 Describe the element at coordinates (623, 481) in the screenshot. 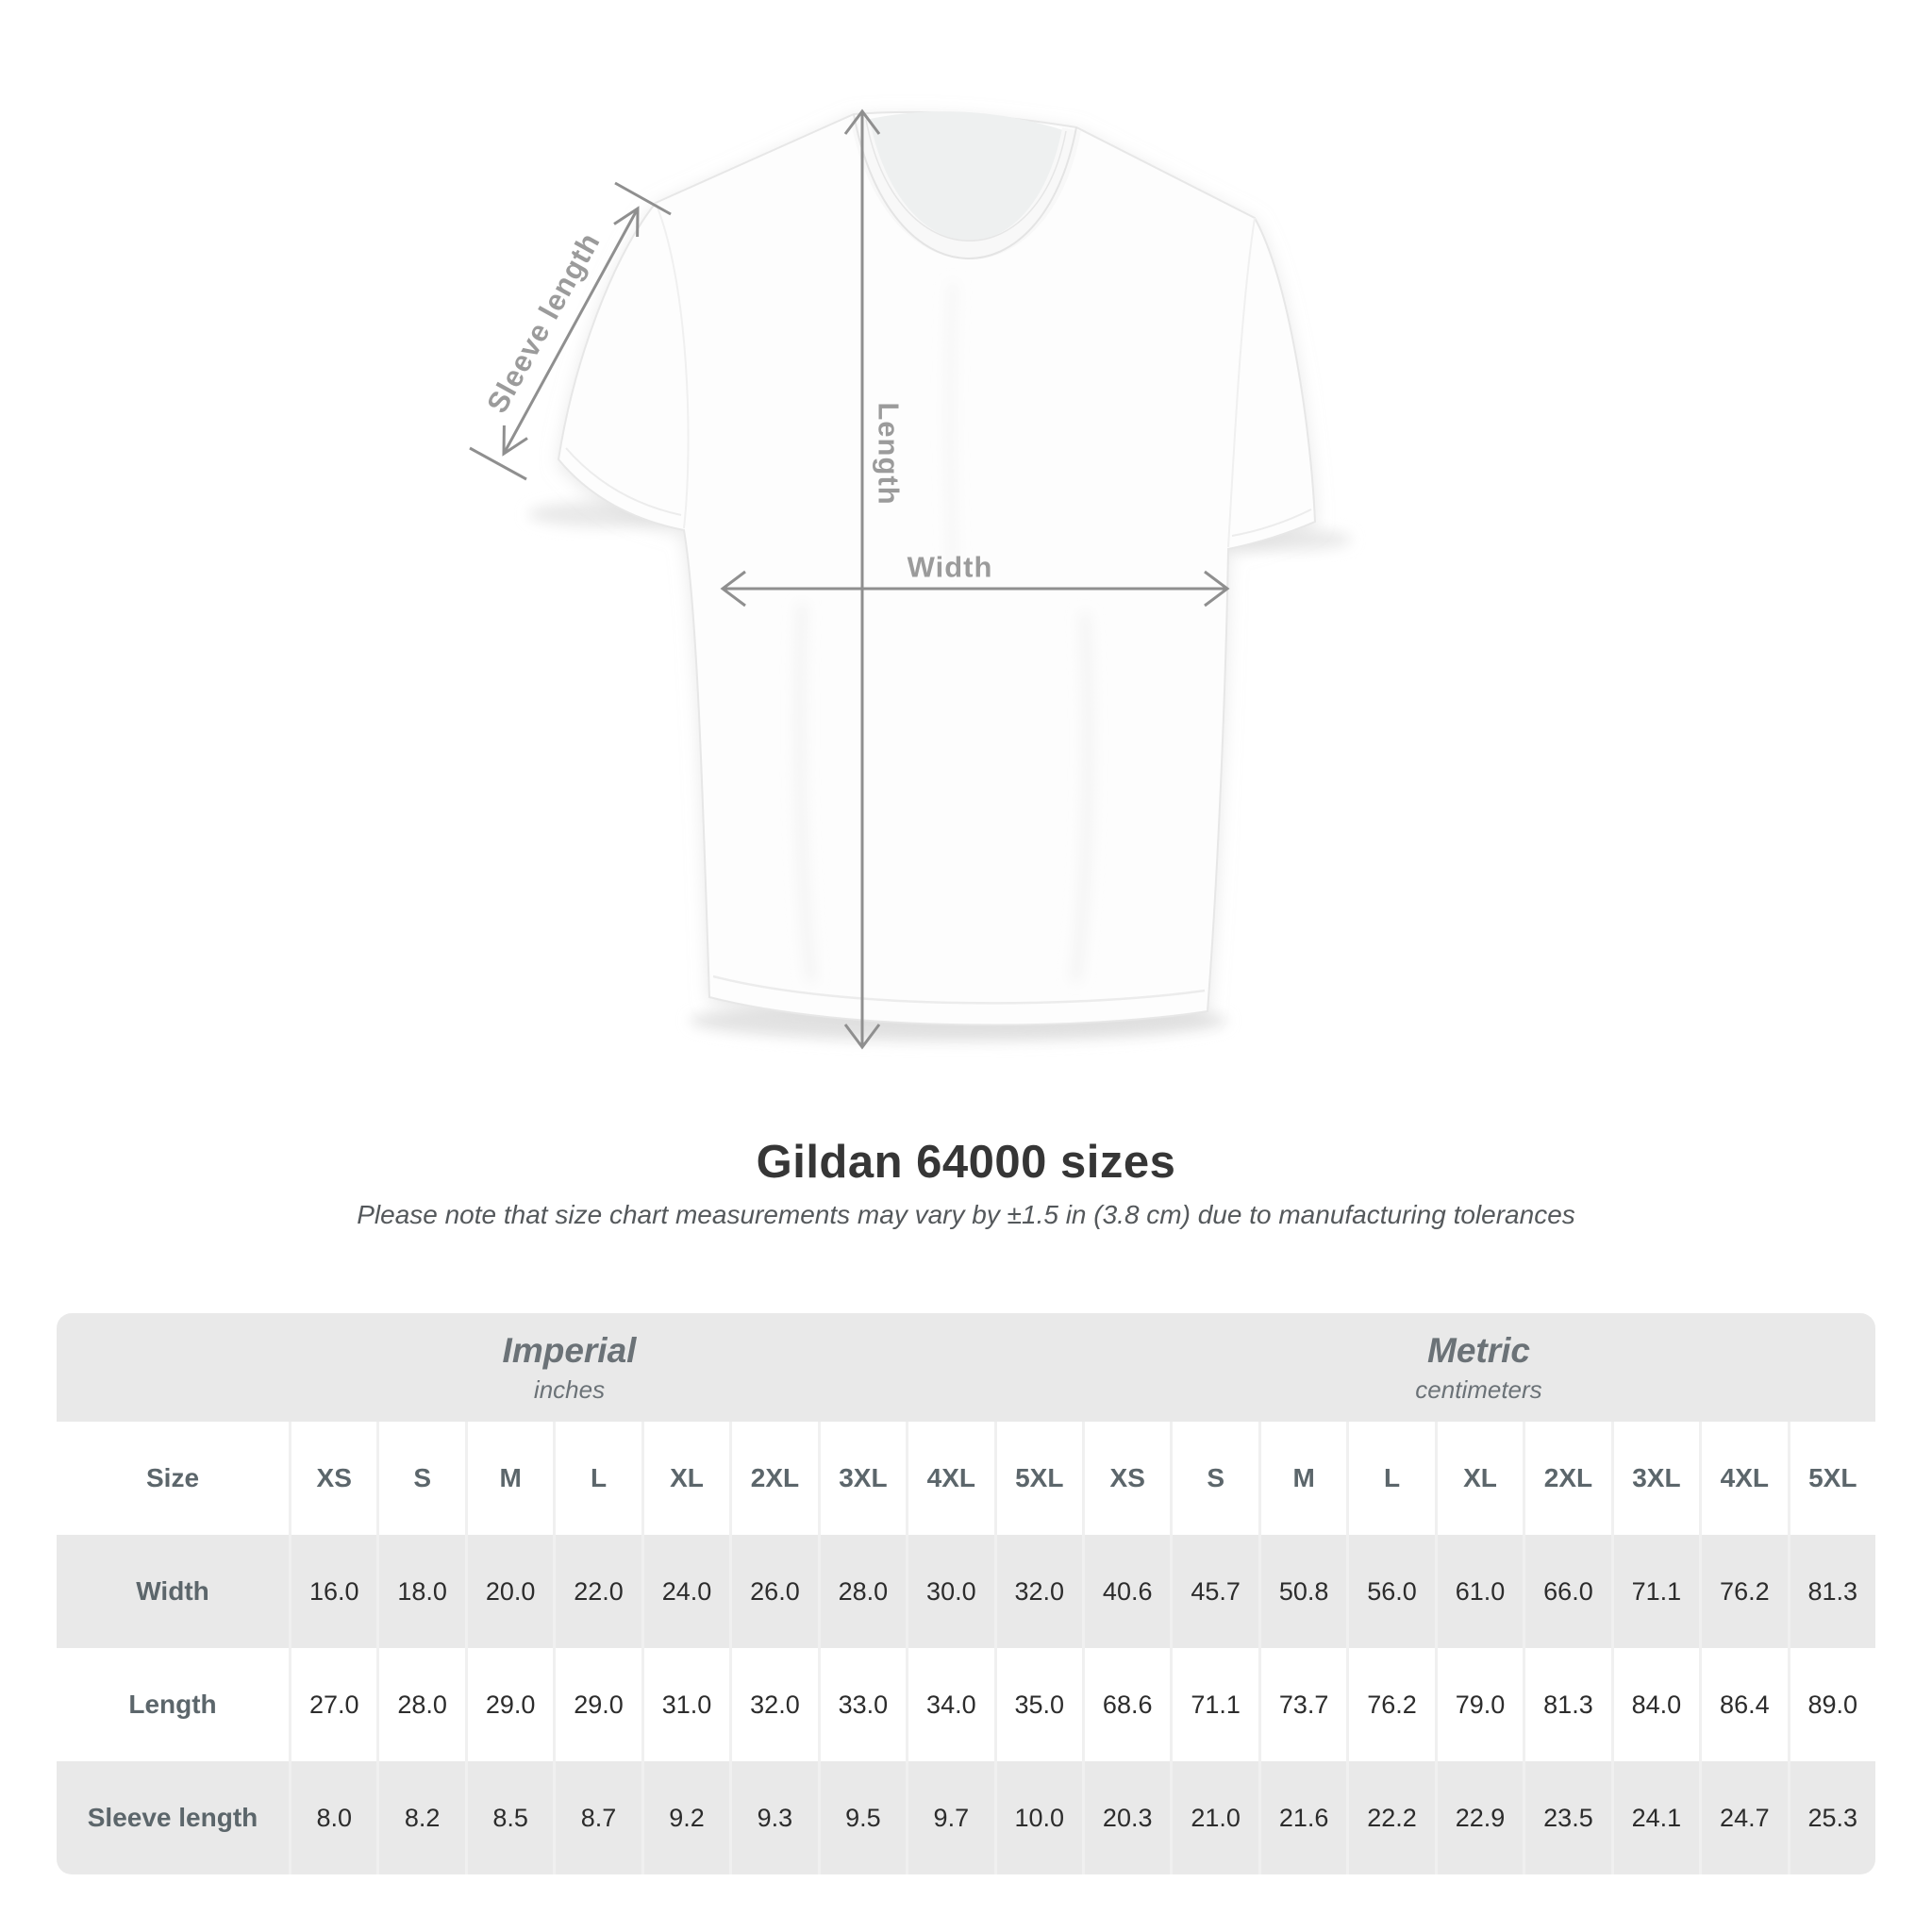

I see `left-sleeve-hem-stitch` at that location.